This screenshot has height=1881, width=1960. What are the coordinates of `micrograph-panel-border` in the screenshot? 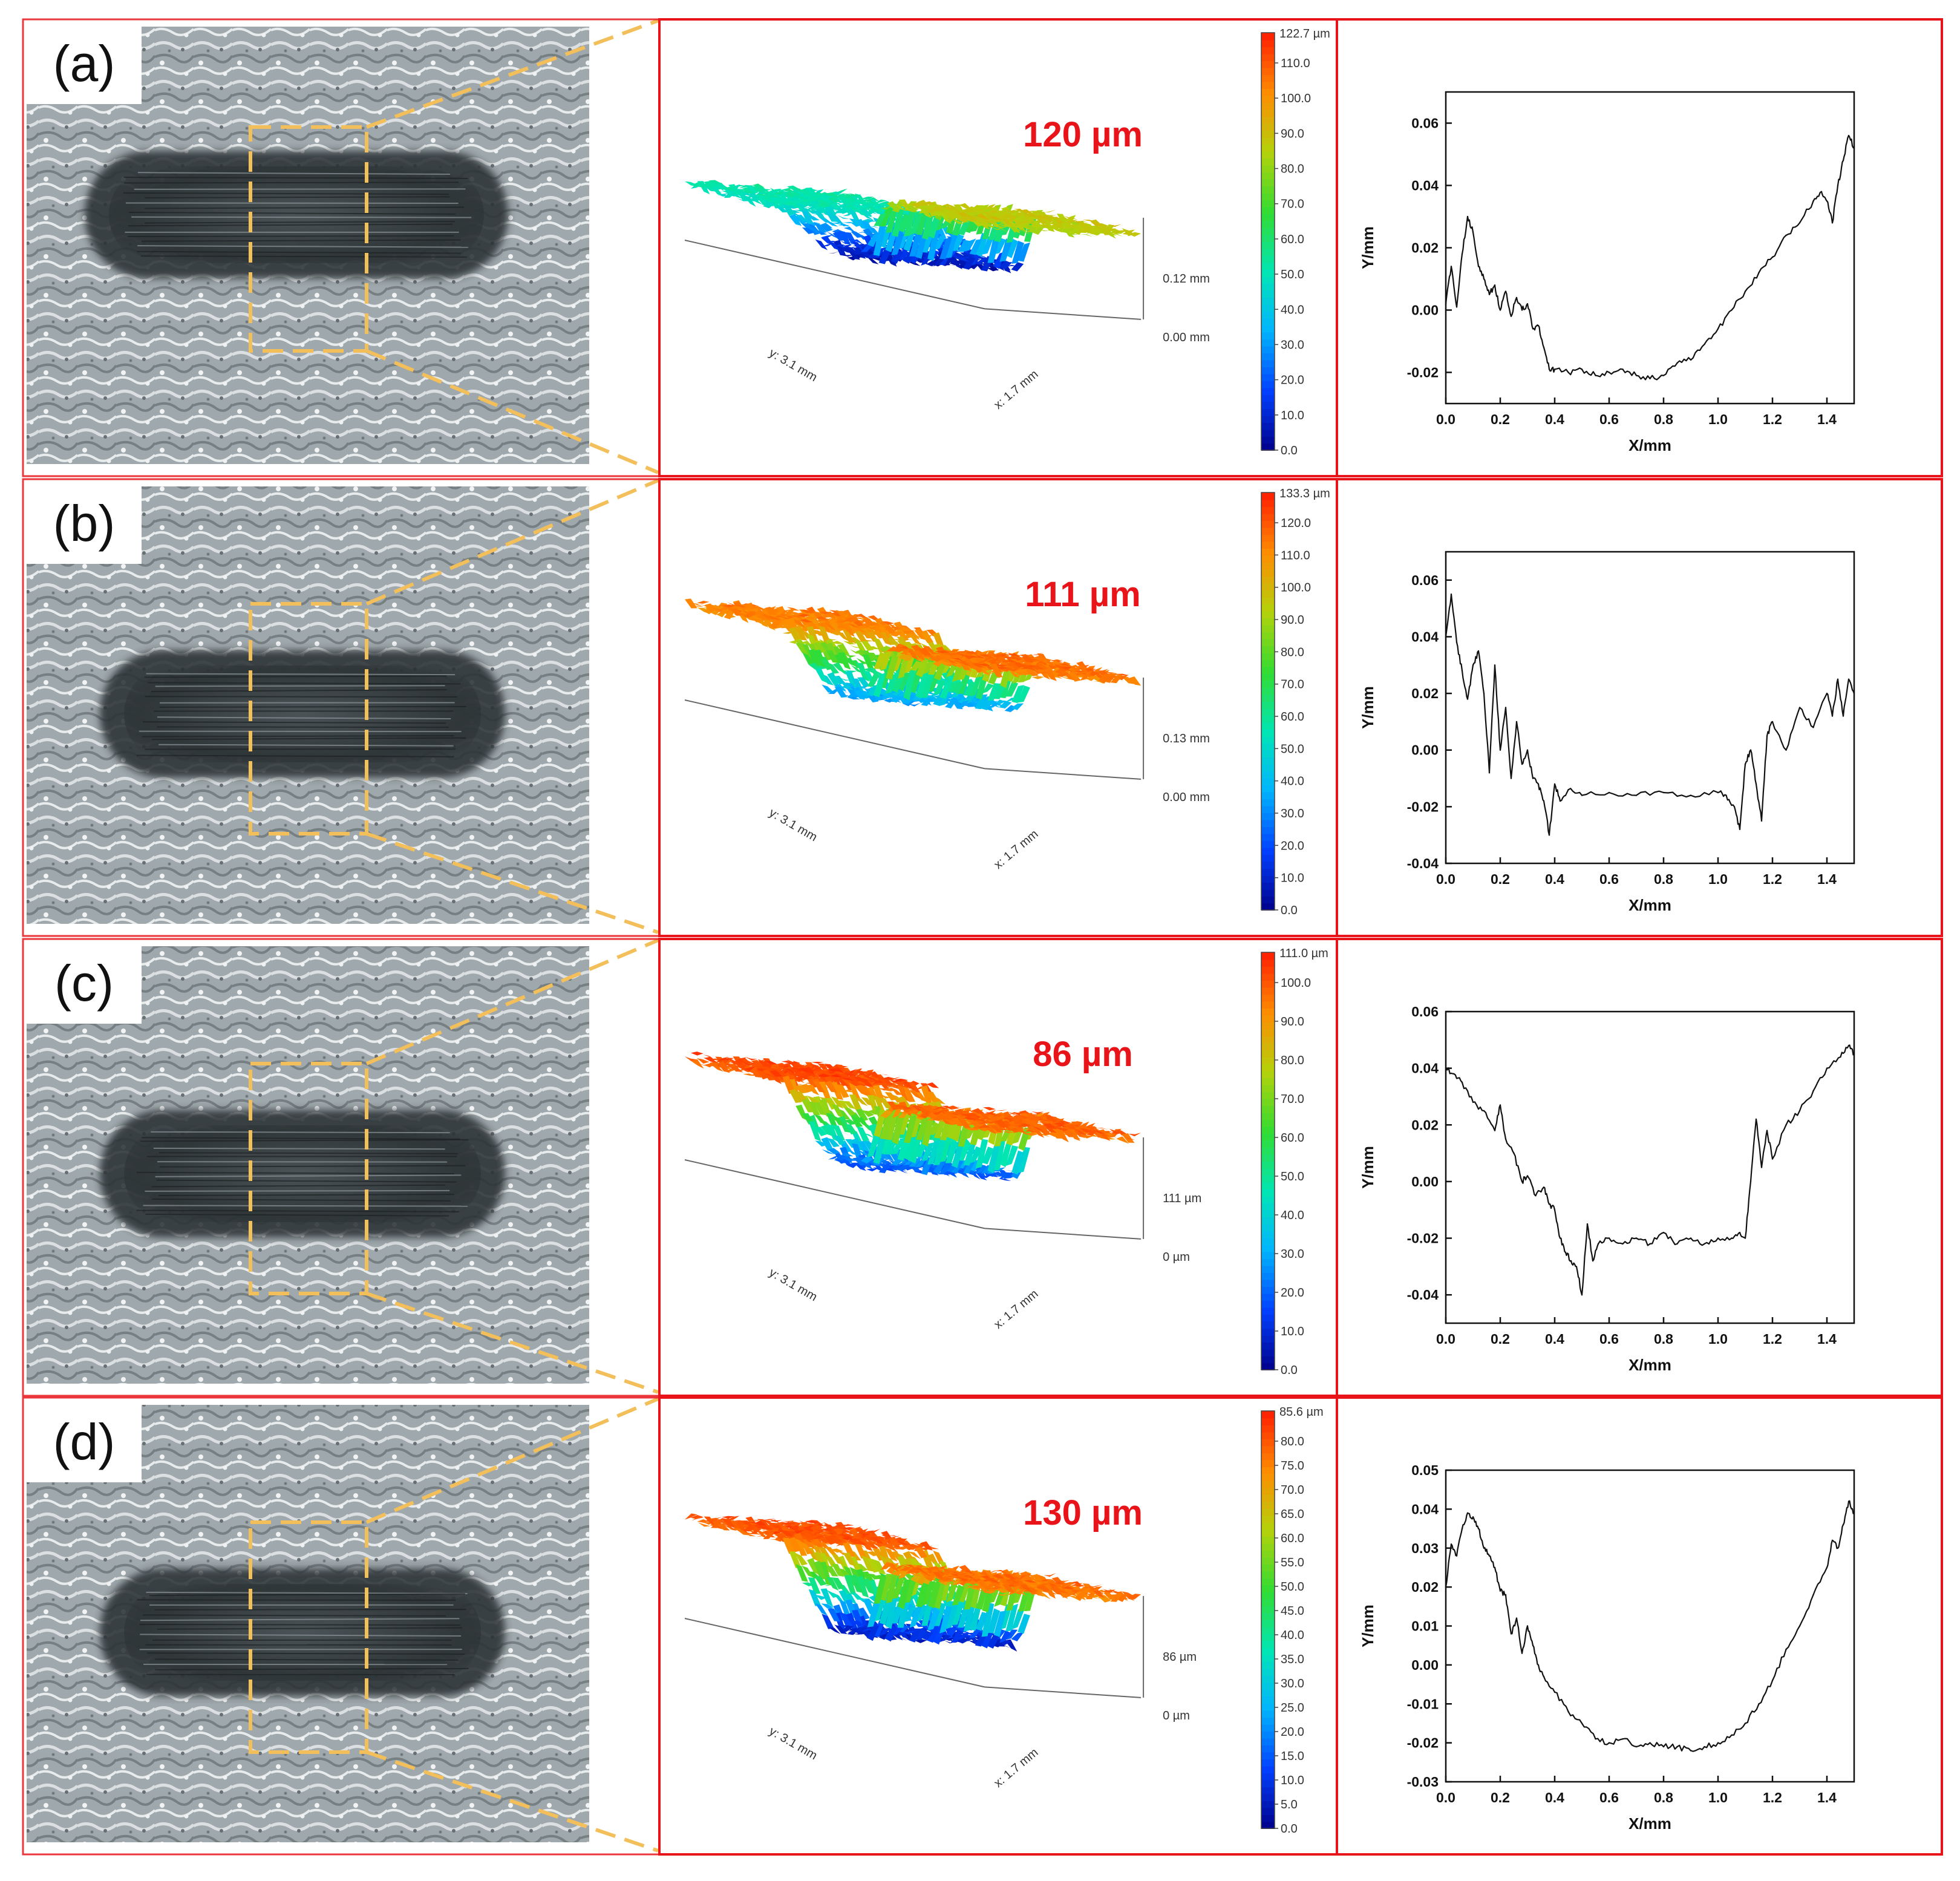 It's located at (341, 1167).